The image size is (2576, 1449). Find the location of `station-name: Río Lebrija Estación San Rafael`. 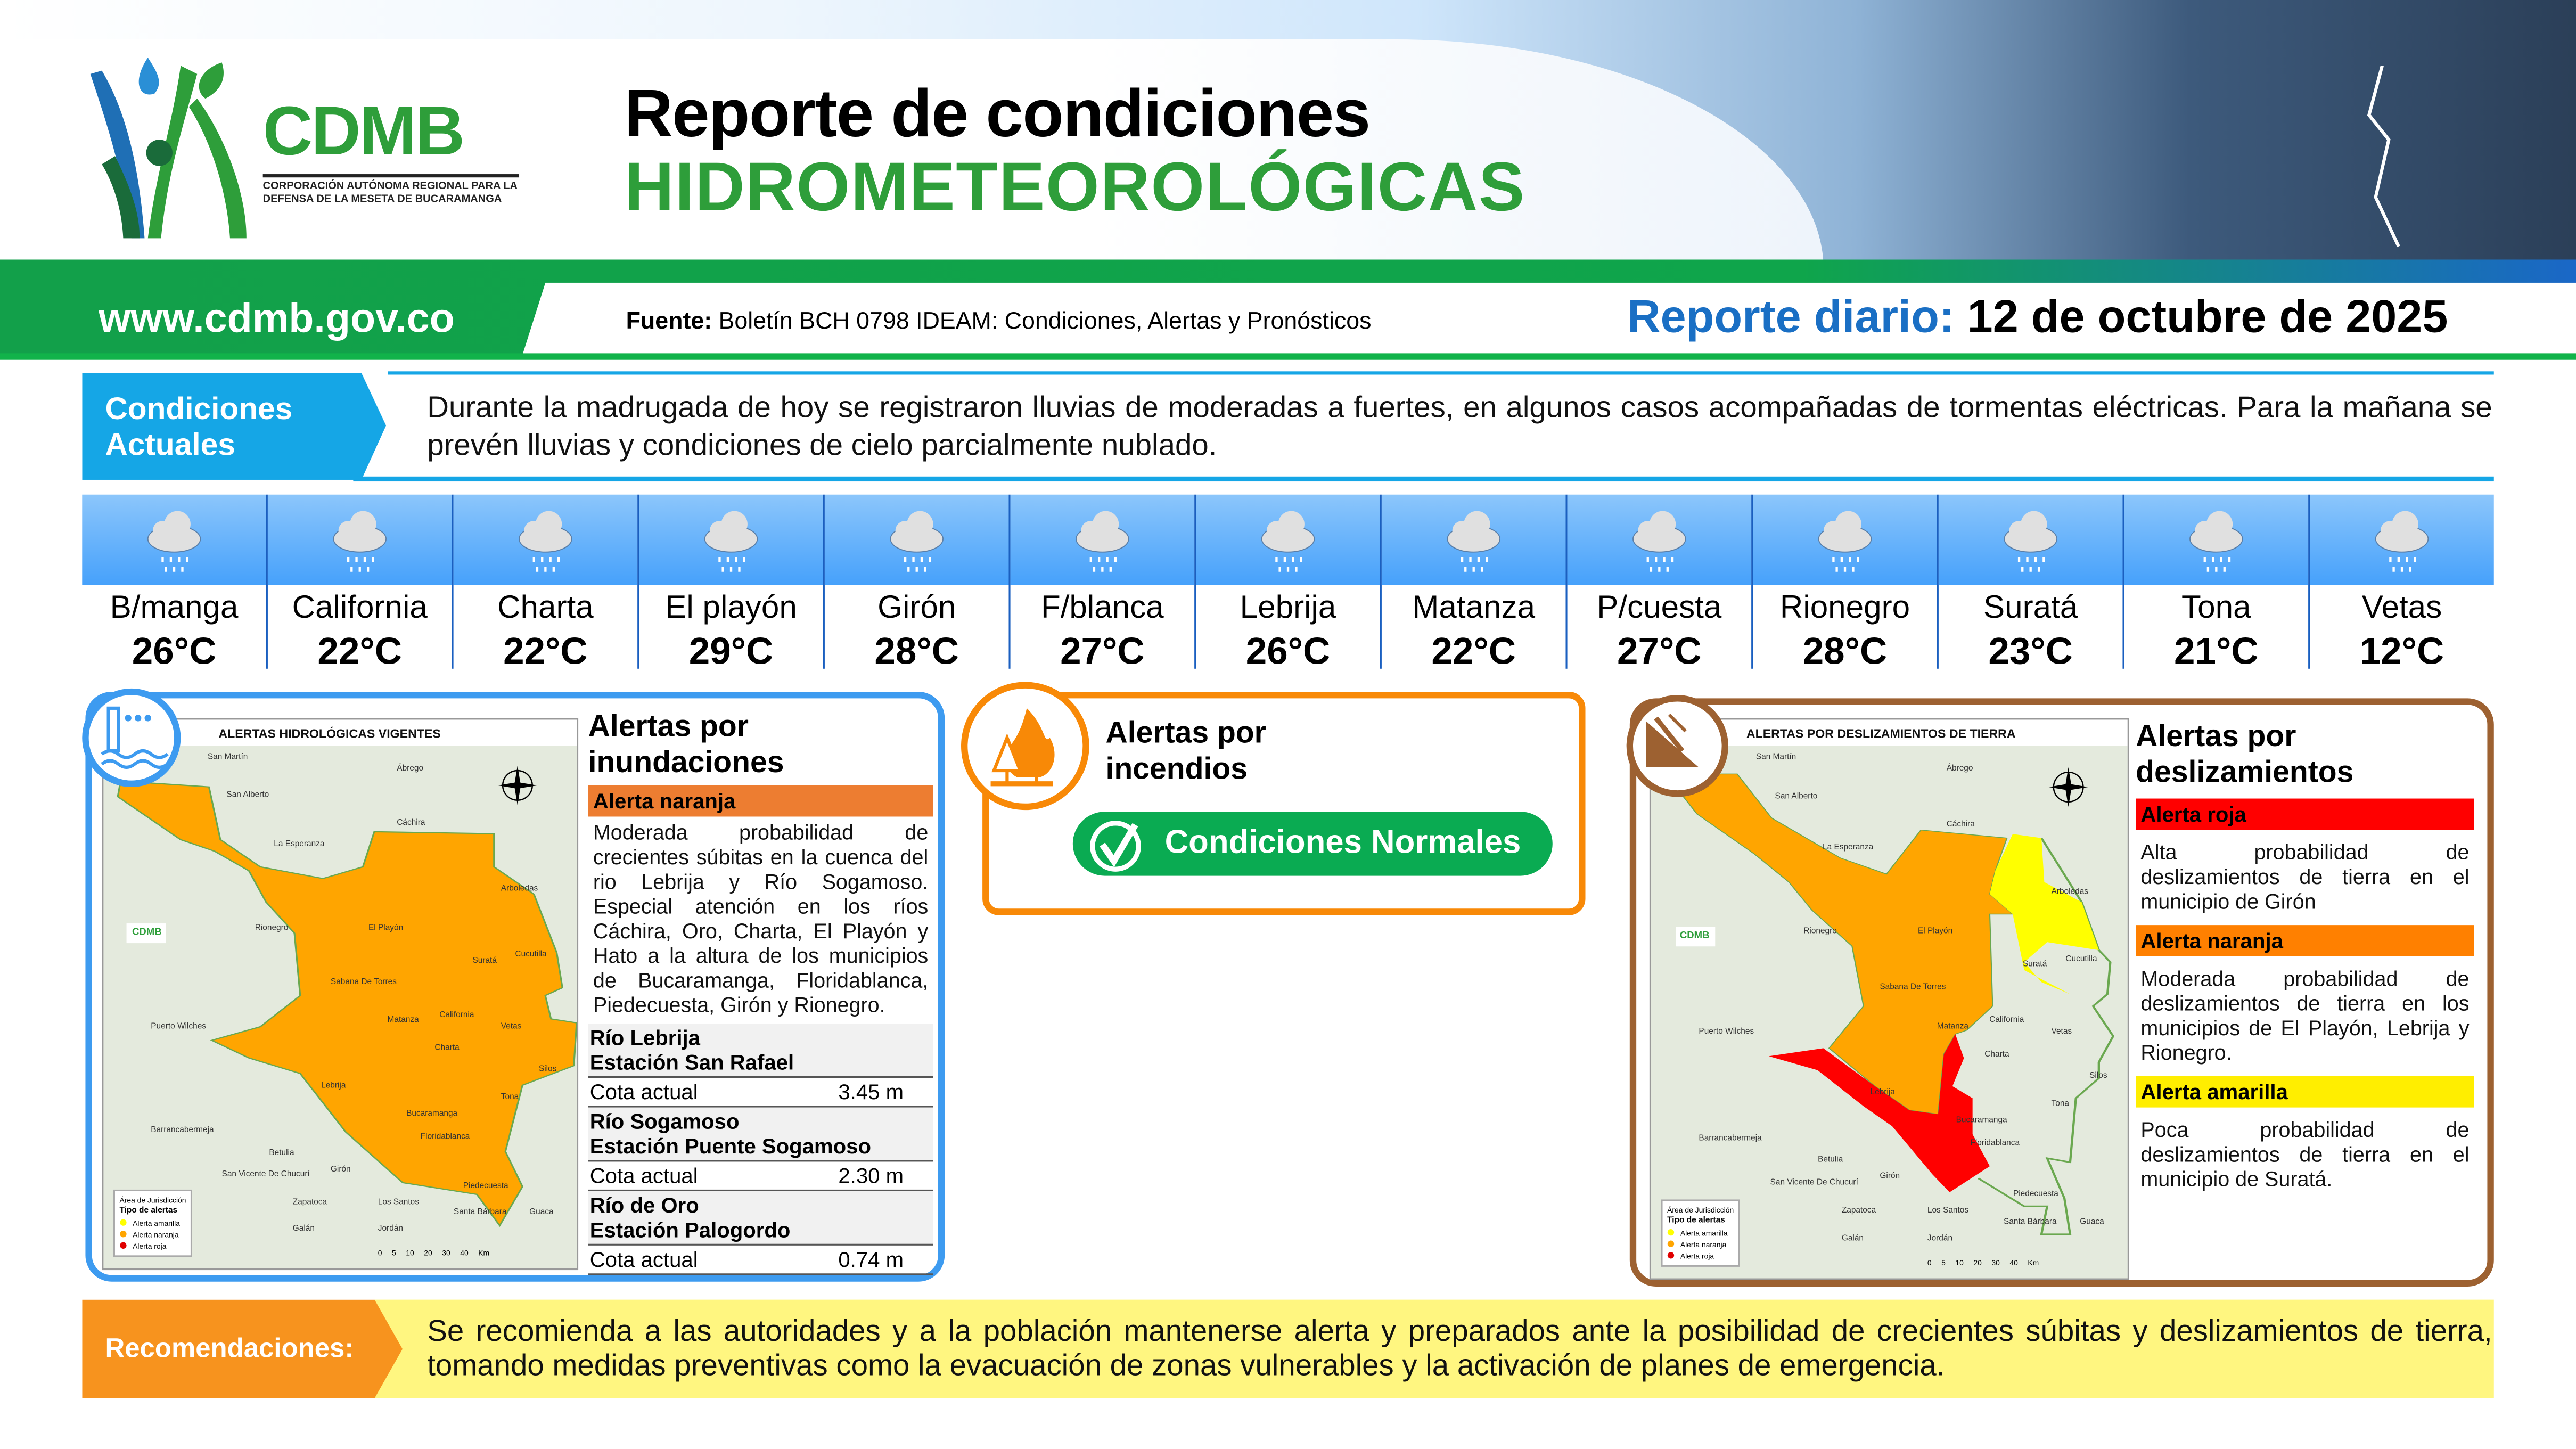

station-name: Río Lebrija Estación San Rafael is located at coordinates (760, 1051).